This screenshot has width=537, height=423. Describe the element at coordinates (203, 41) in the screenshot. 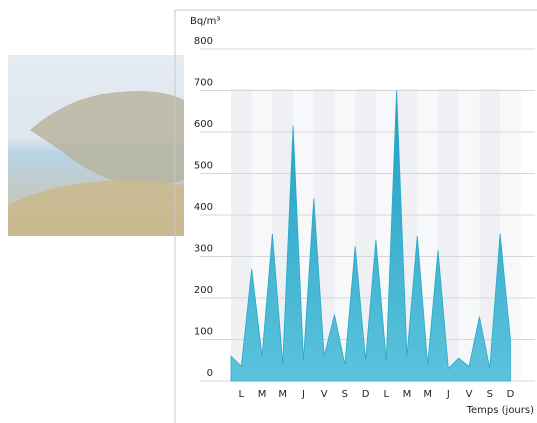

I see `y-tick-label: 800` at that location.